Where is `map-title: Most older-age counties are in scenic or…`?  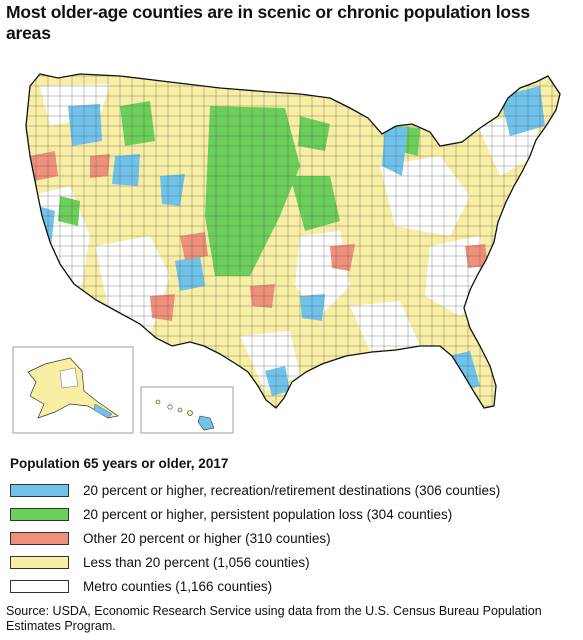 map-title: Most older-age counties are in scenic or… is located at coordinates (268, 22).